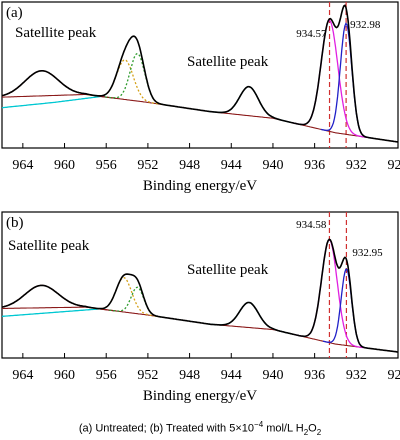 This screenshot has height=440, width=400. Describe the element at coordinates (200, 329) in the screenshot. I see `background-curve` at that location.